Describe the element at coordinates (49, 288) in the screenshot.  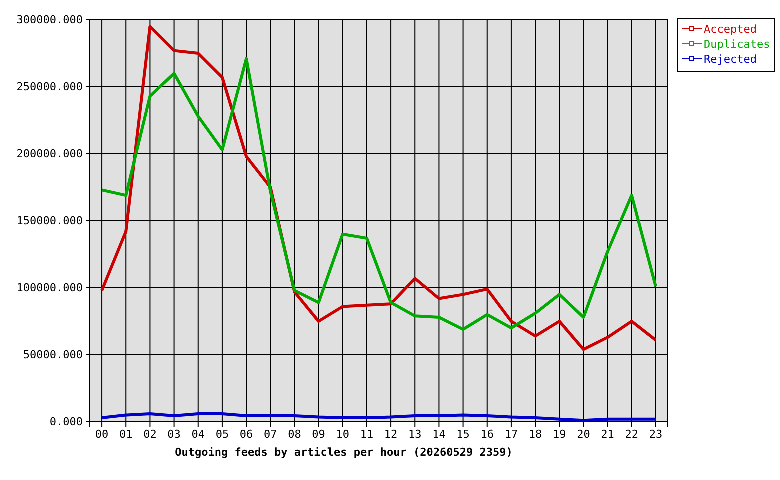
I see `y-tick-label: 100000.000` at that location.